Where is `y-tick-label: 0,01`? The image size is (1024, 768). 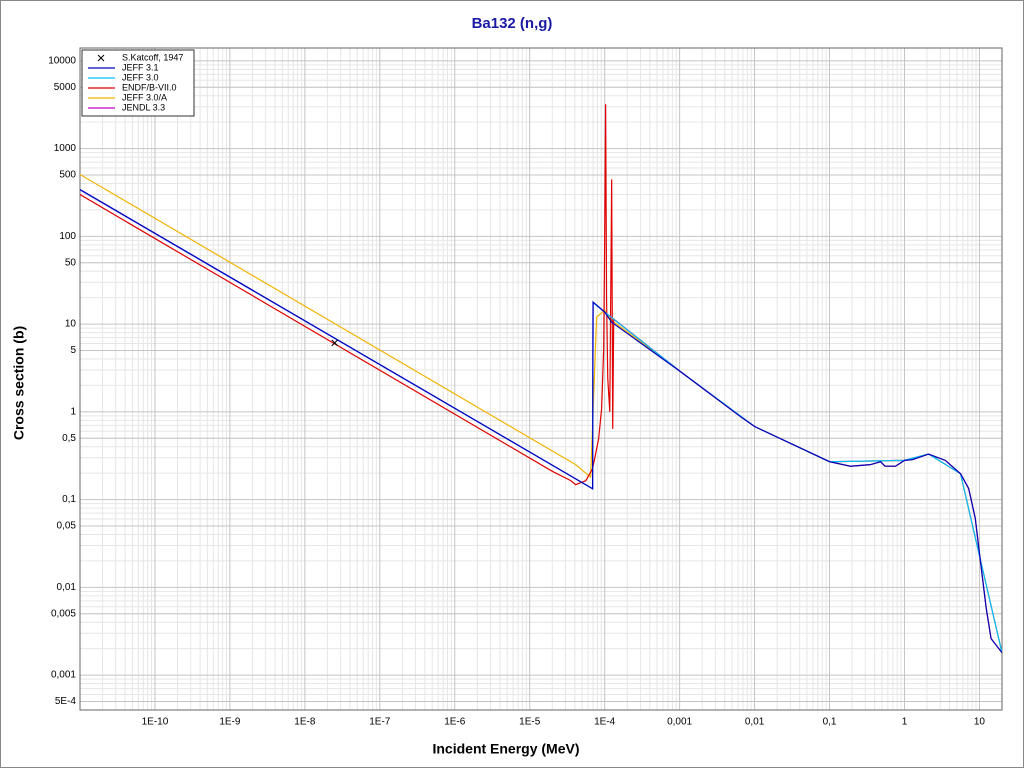
y-tick-label: 0,01 is located at coordinates (67, 587).